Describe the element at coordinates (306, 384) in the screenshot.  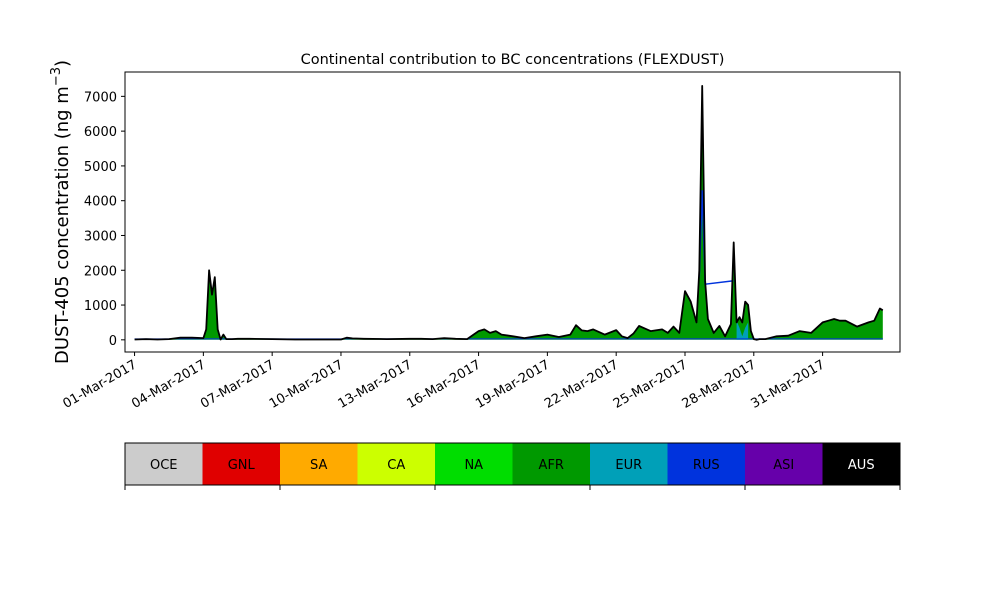
I see `x-tick-label: 10-Mar-2017` at that location.